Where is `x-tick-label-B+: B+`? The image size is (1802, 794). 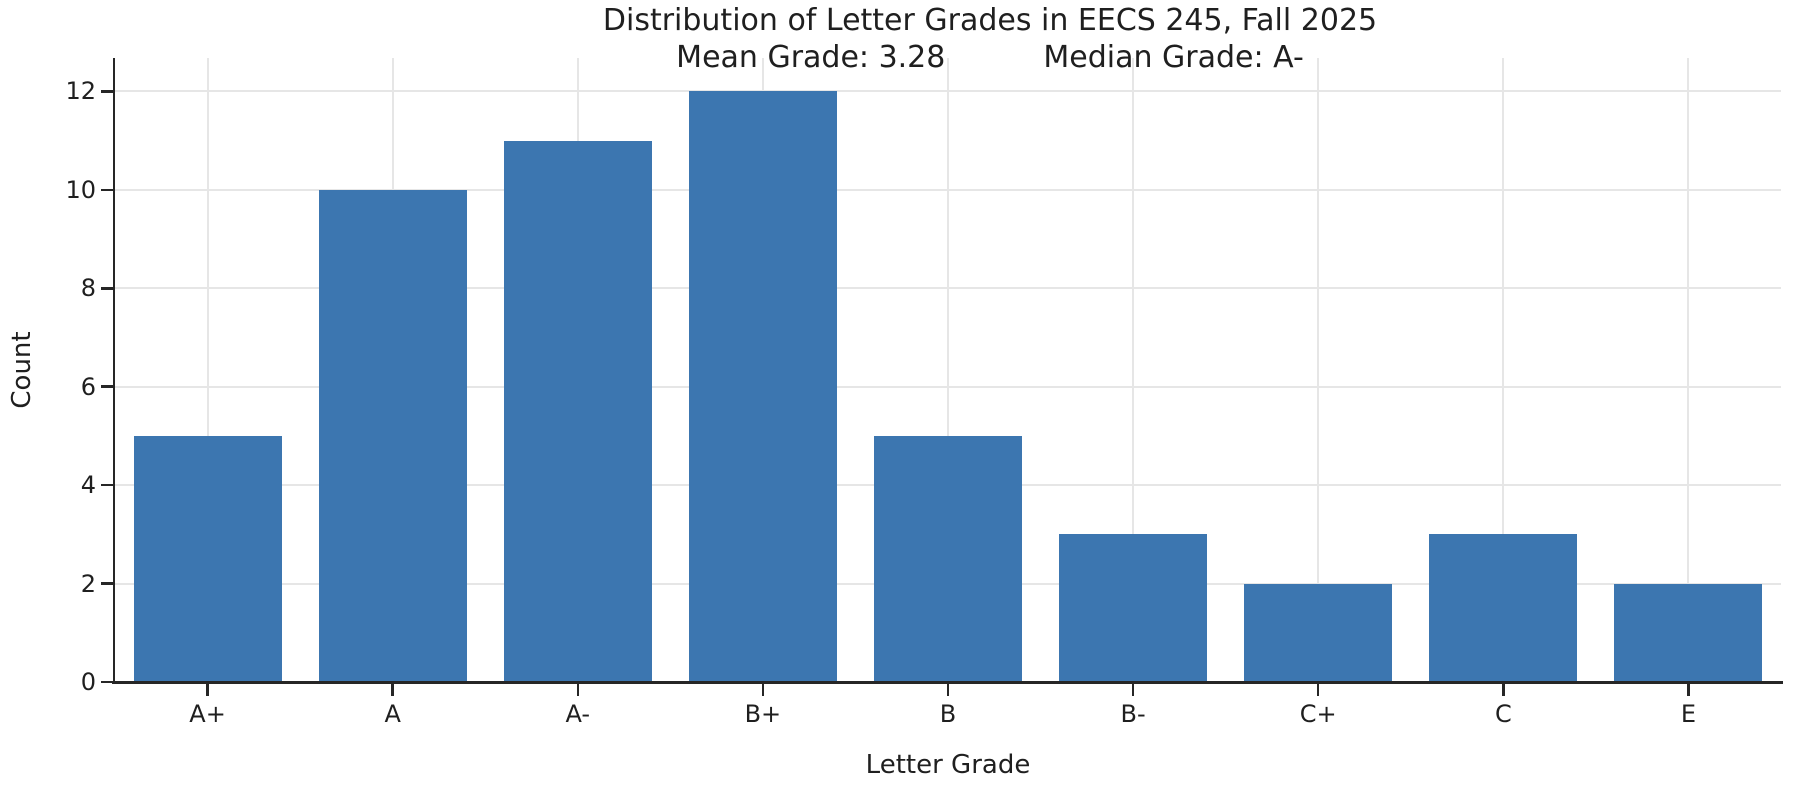
x-tick-label-B+: B+ is located at coordinates (763, 714).